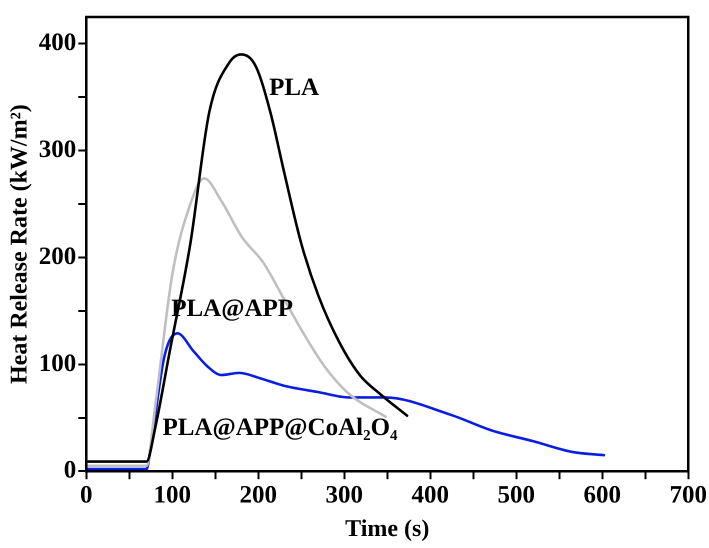 This screenshot has width=709, height=548. What do you see at coordinates (173, 495) in the screenshot?
I see `x-tick-label: 100` at bounding box center [173, 495].